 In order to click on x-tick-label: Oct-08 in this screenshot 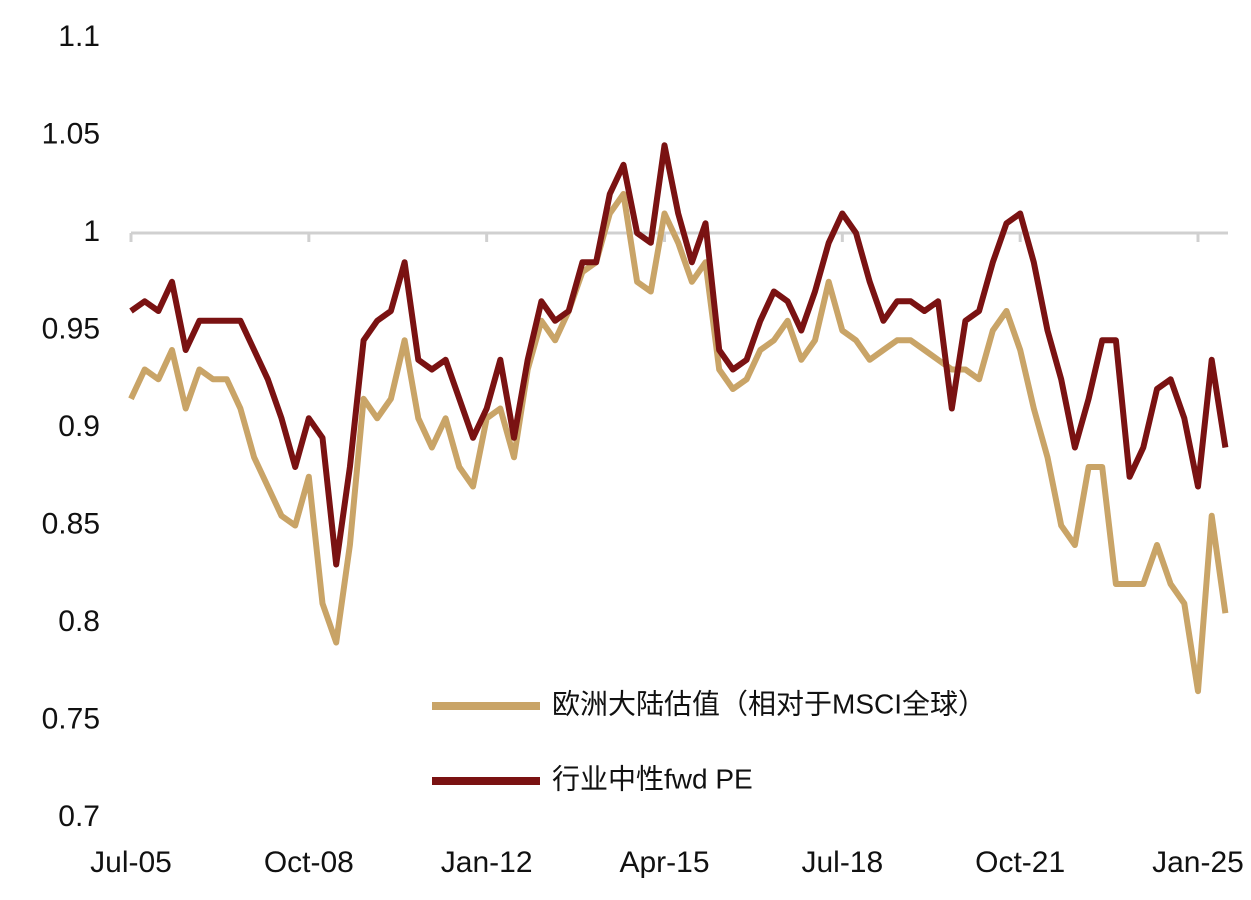, I will do `click(309, 862)`.